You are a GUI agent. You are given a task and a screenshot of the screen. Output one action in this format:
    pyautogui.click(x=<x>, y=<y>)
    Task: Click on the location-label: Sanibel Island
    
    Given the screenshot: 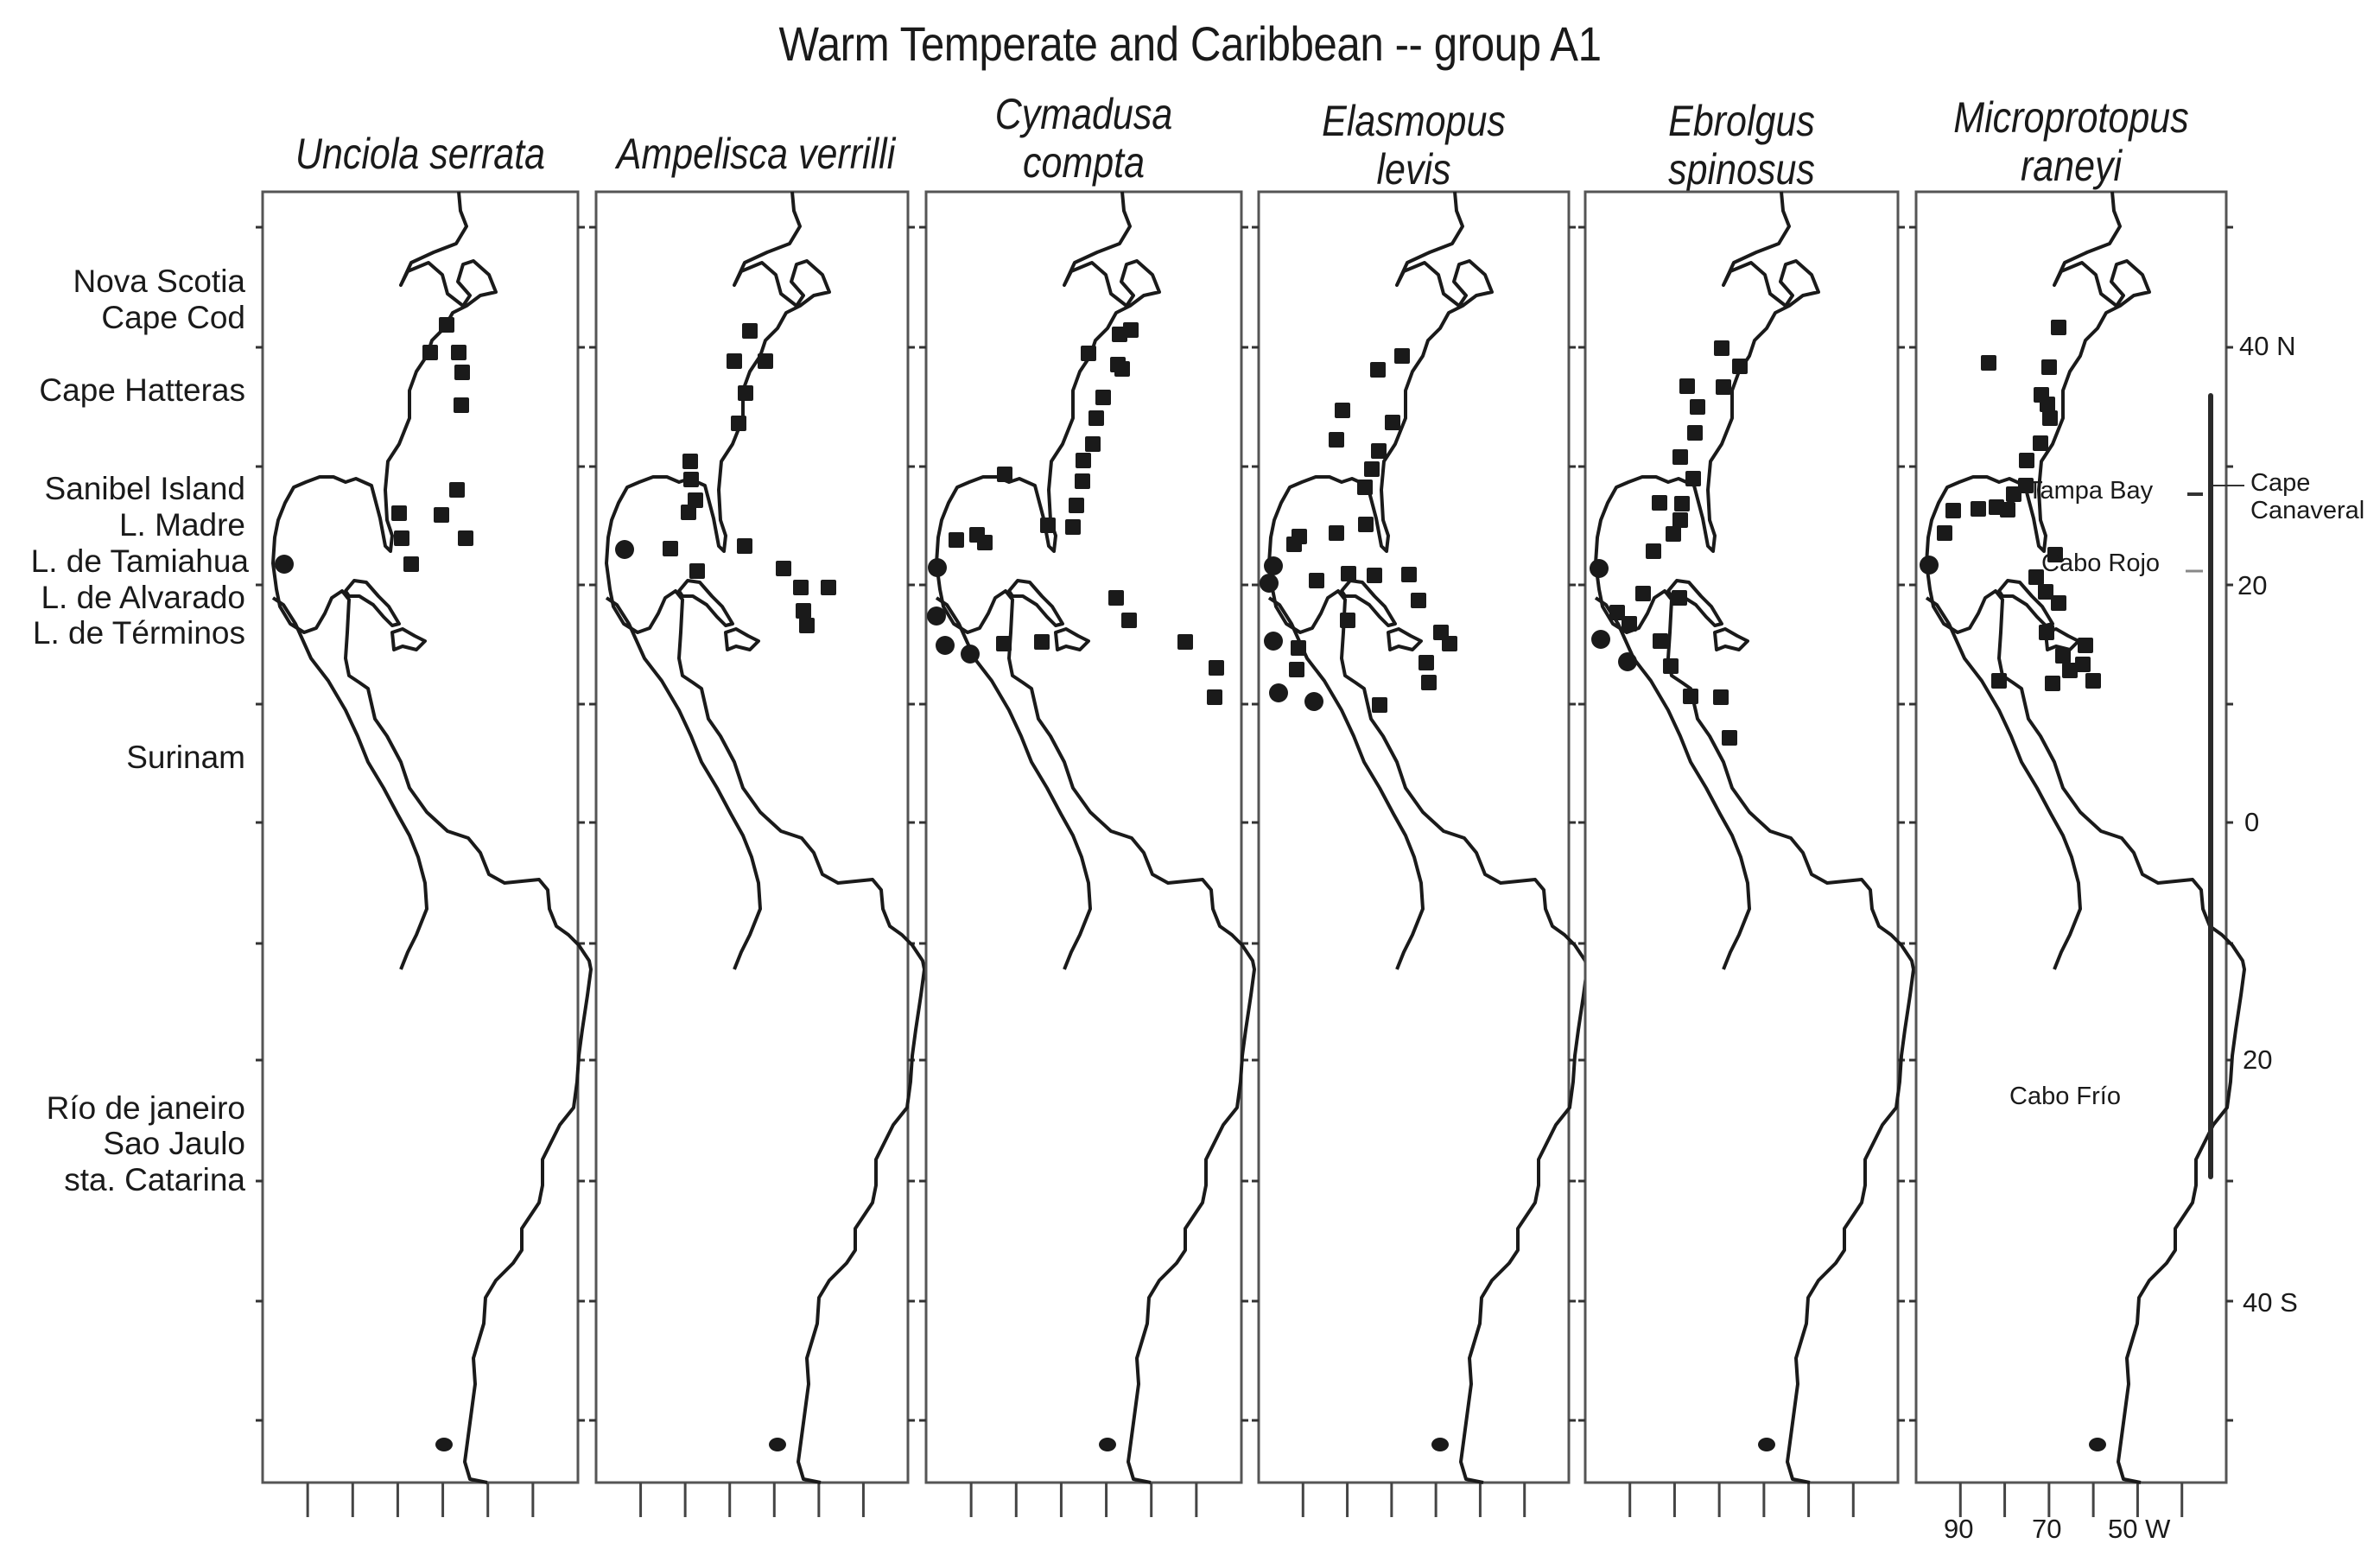 What is the action you would take?
    pyautogui.click(x=144, y=488)
    